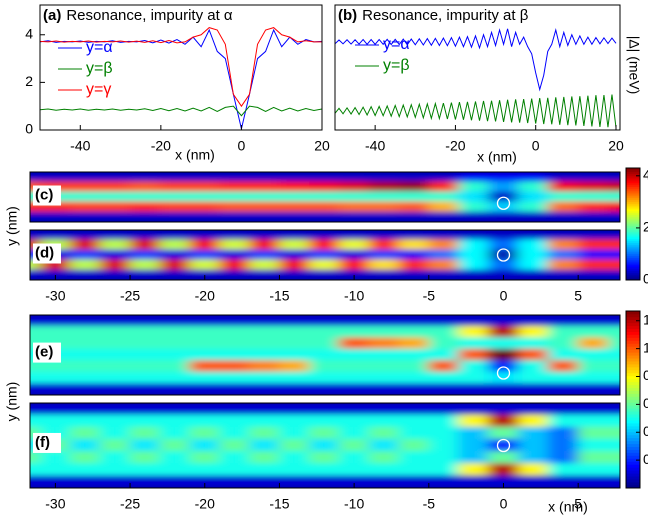 The width and height of the screenshot is (648, 525). What do you see at coordinates (503, 255) in the screenshot?
I see `impurity-marker` at bounding box center [503, 255].